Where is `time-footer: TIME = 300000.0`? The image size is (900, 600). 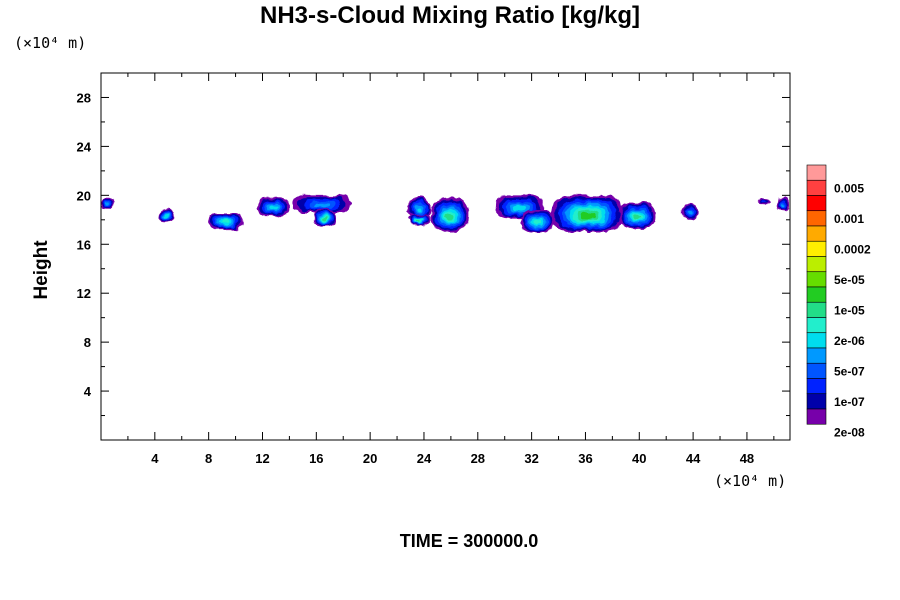
time-footer: TIME = 300000.0 is located at coordinates (469, 541).